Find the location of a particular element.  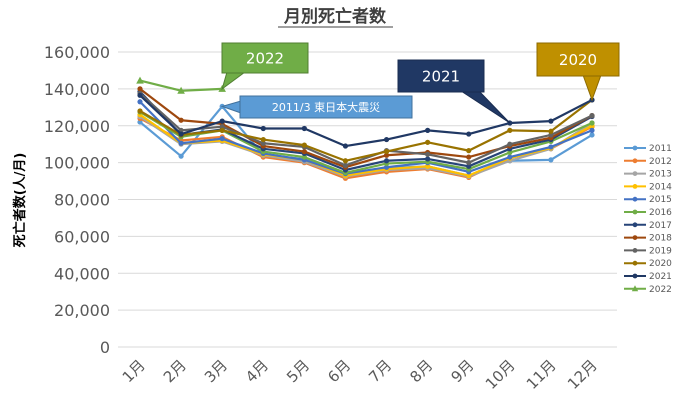

legend-item-2017: 2017 is located at coordinates (648, 226).